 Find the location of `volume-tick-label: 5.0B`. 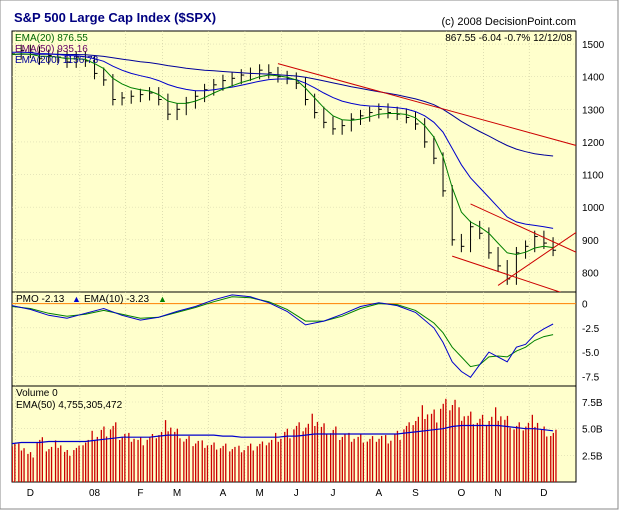

volume-tick-label: 5.0B is located at coordinates (592, 430).